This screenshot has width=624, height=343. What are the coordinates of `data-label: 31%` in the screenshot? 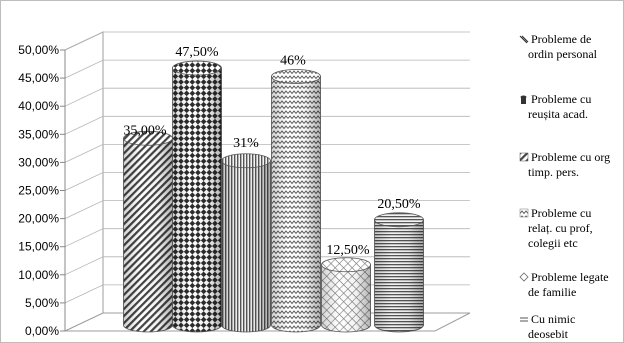 It's located at (246, 143).